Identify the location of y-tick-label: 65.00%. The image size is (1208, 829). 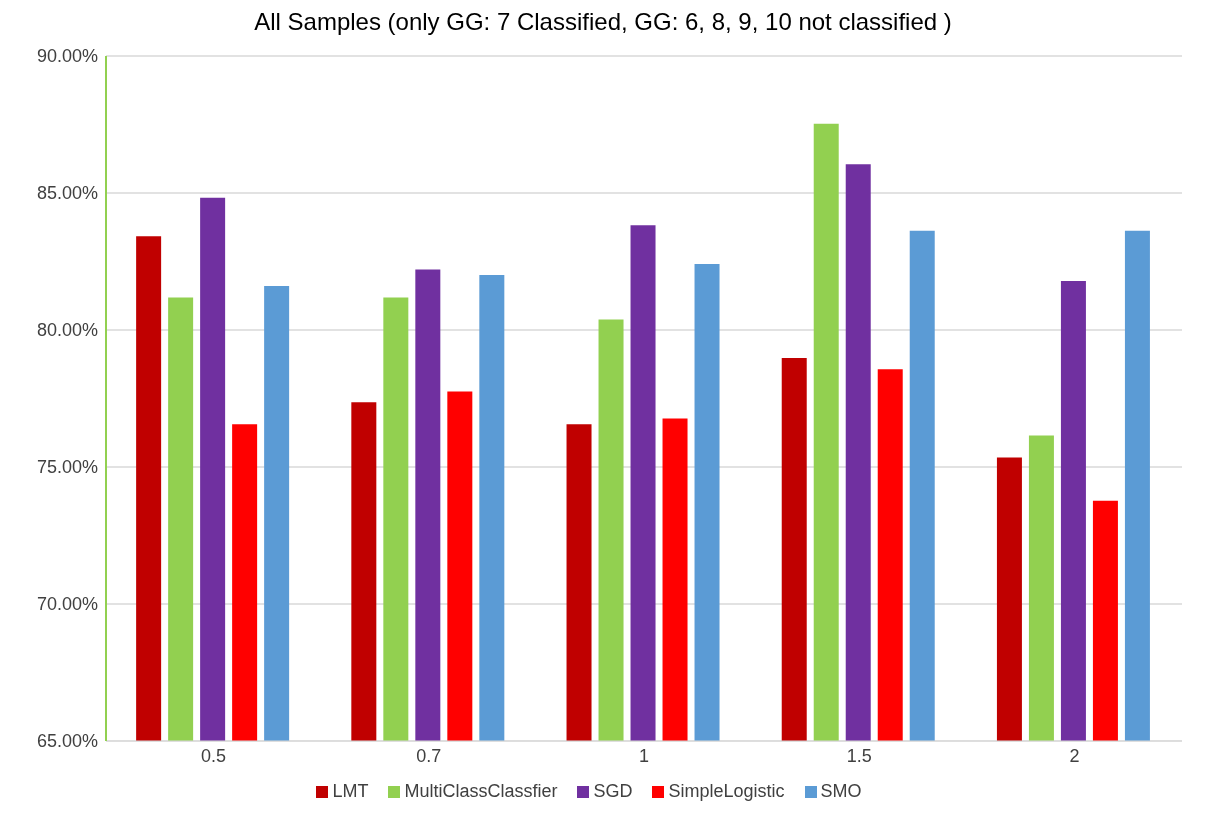
(67, 741).